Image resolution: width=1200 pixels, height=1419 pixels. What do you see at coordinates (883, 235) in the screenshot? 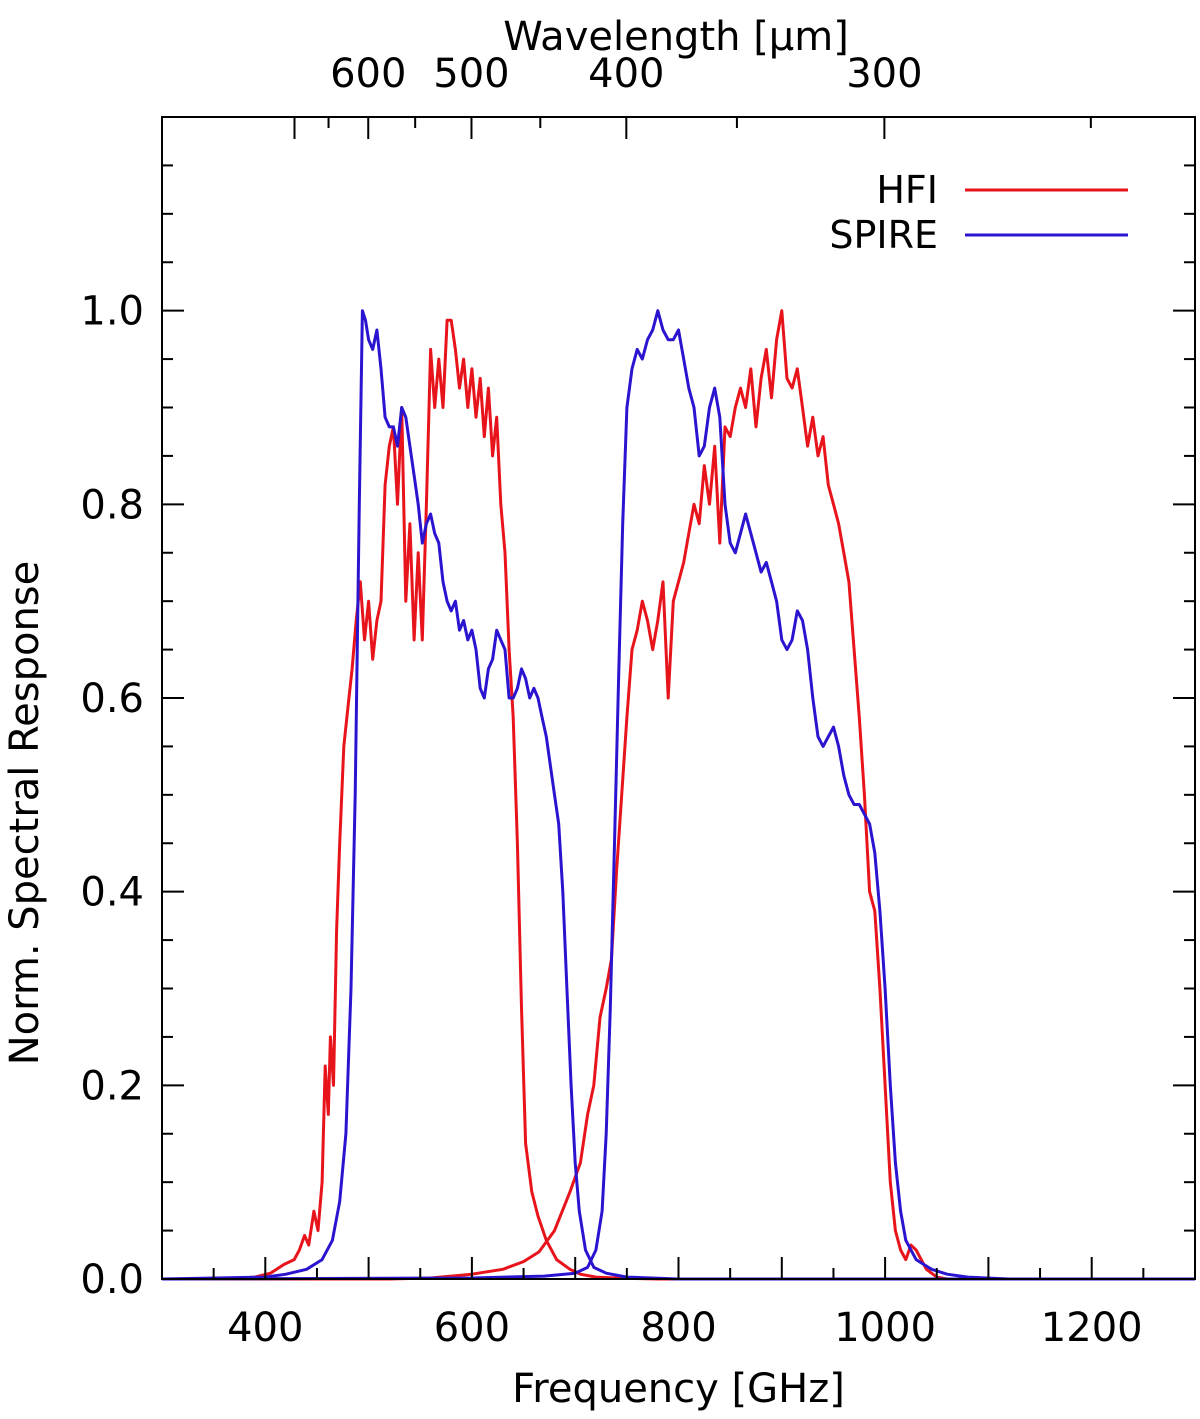
I see `legend-label-spire: SPIRE` at bounding box center [883, 235].